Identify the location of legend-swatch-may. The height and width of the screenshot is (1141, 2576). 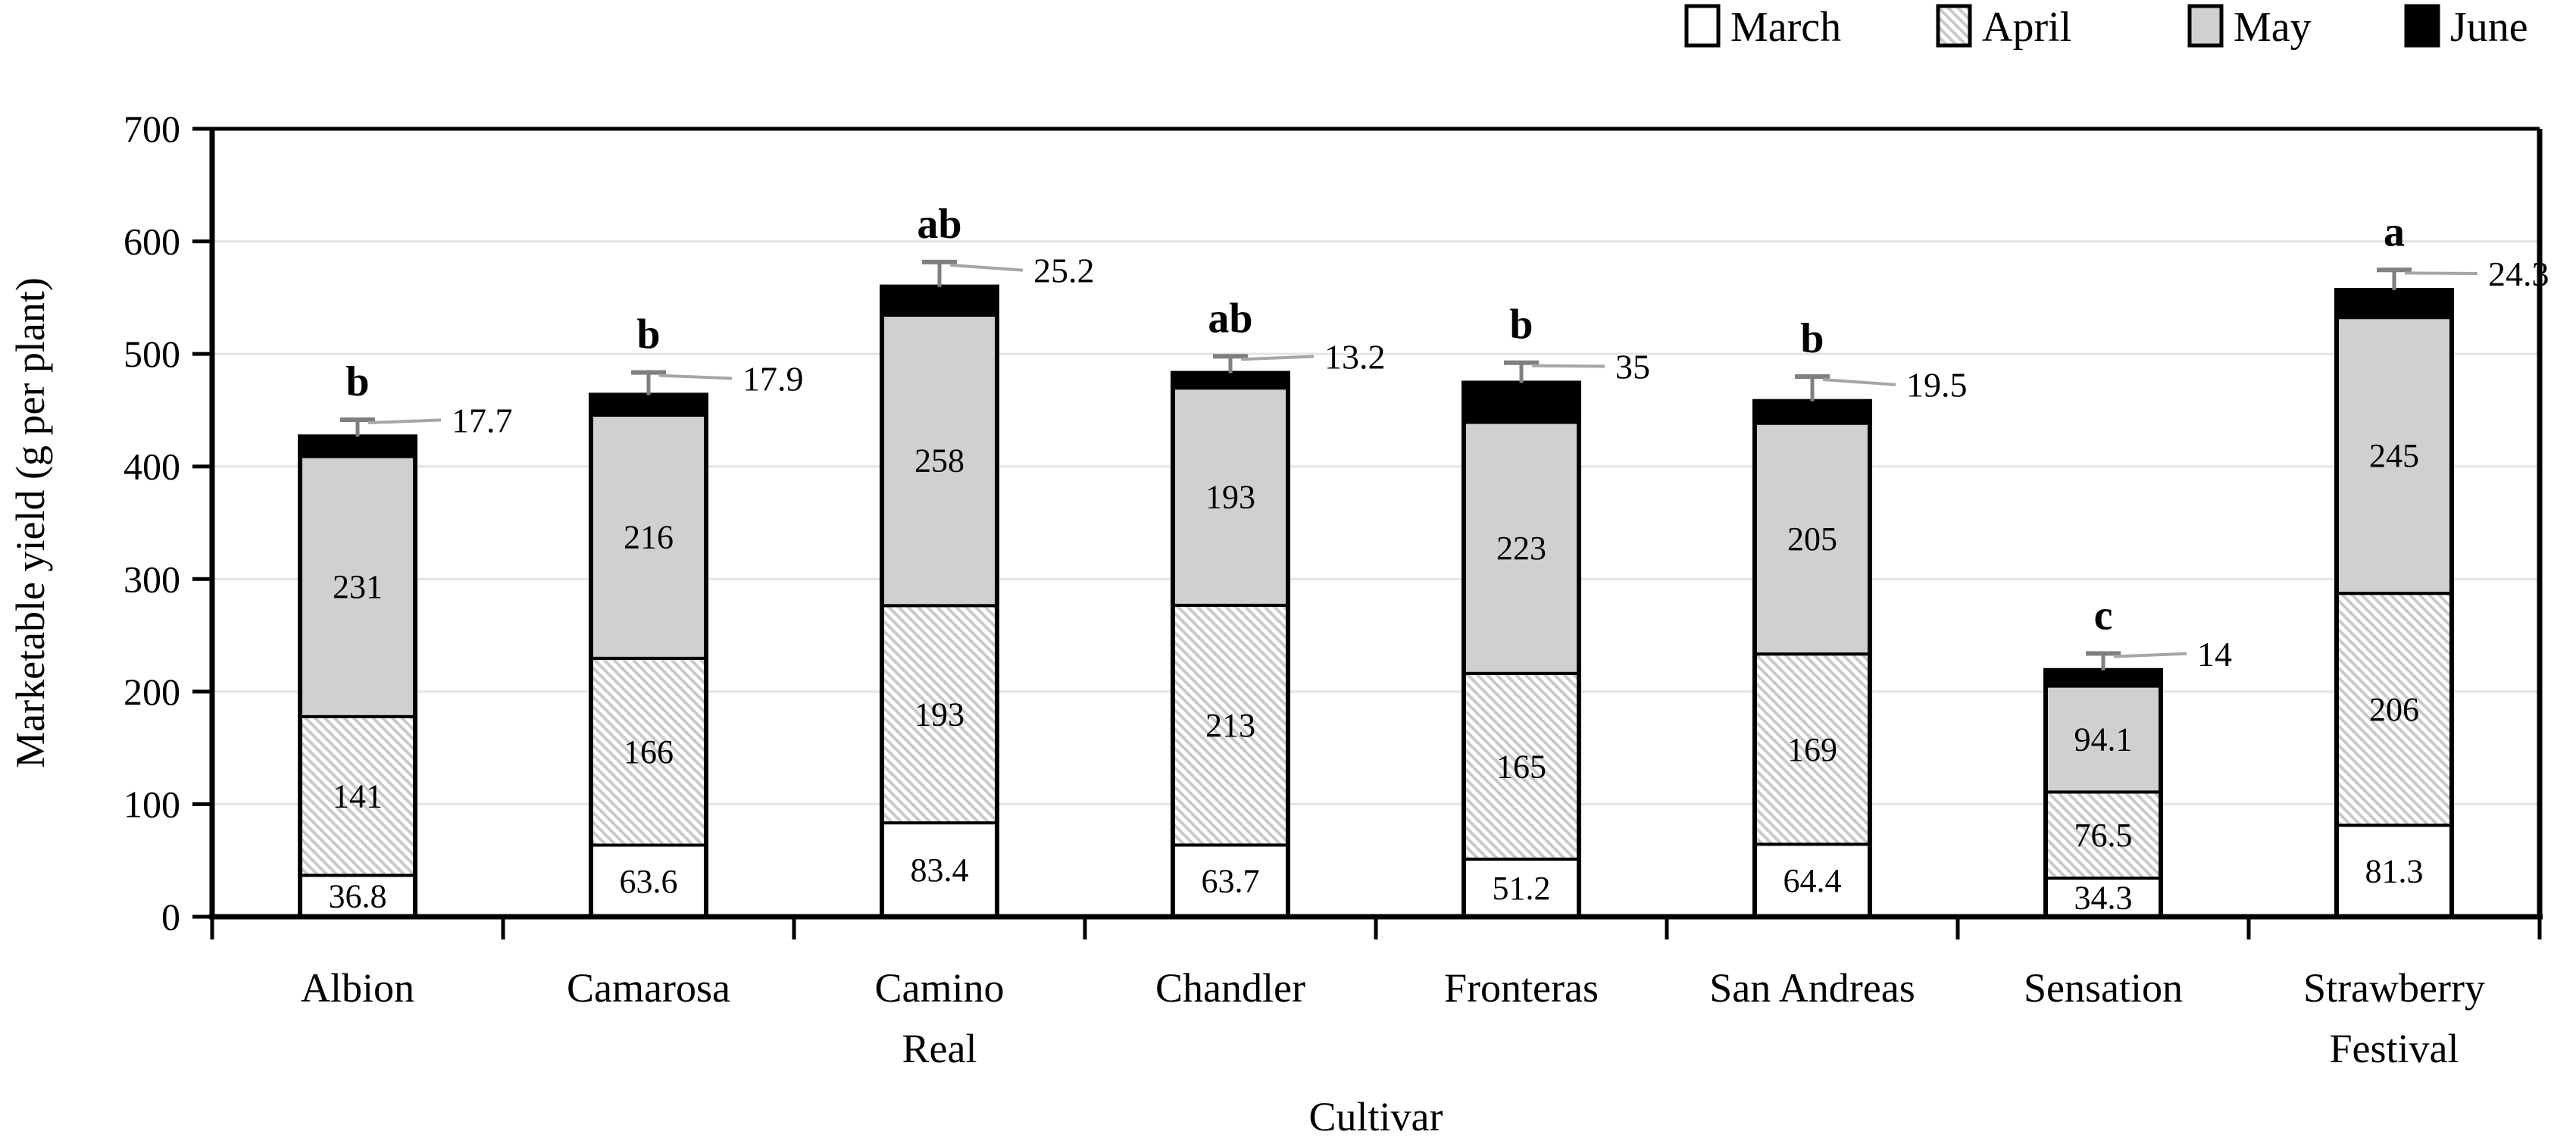
(2205, 26).